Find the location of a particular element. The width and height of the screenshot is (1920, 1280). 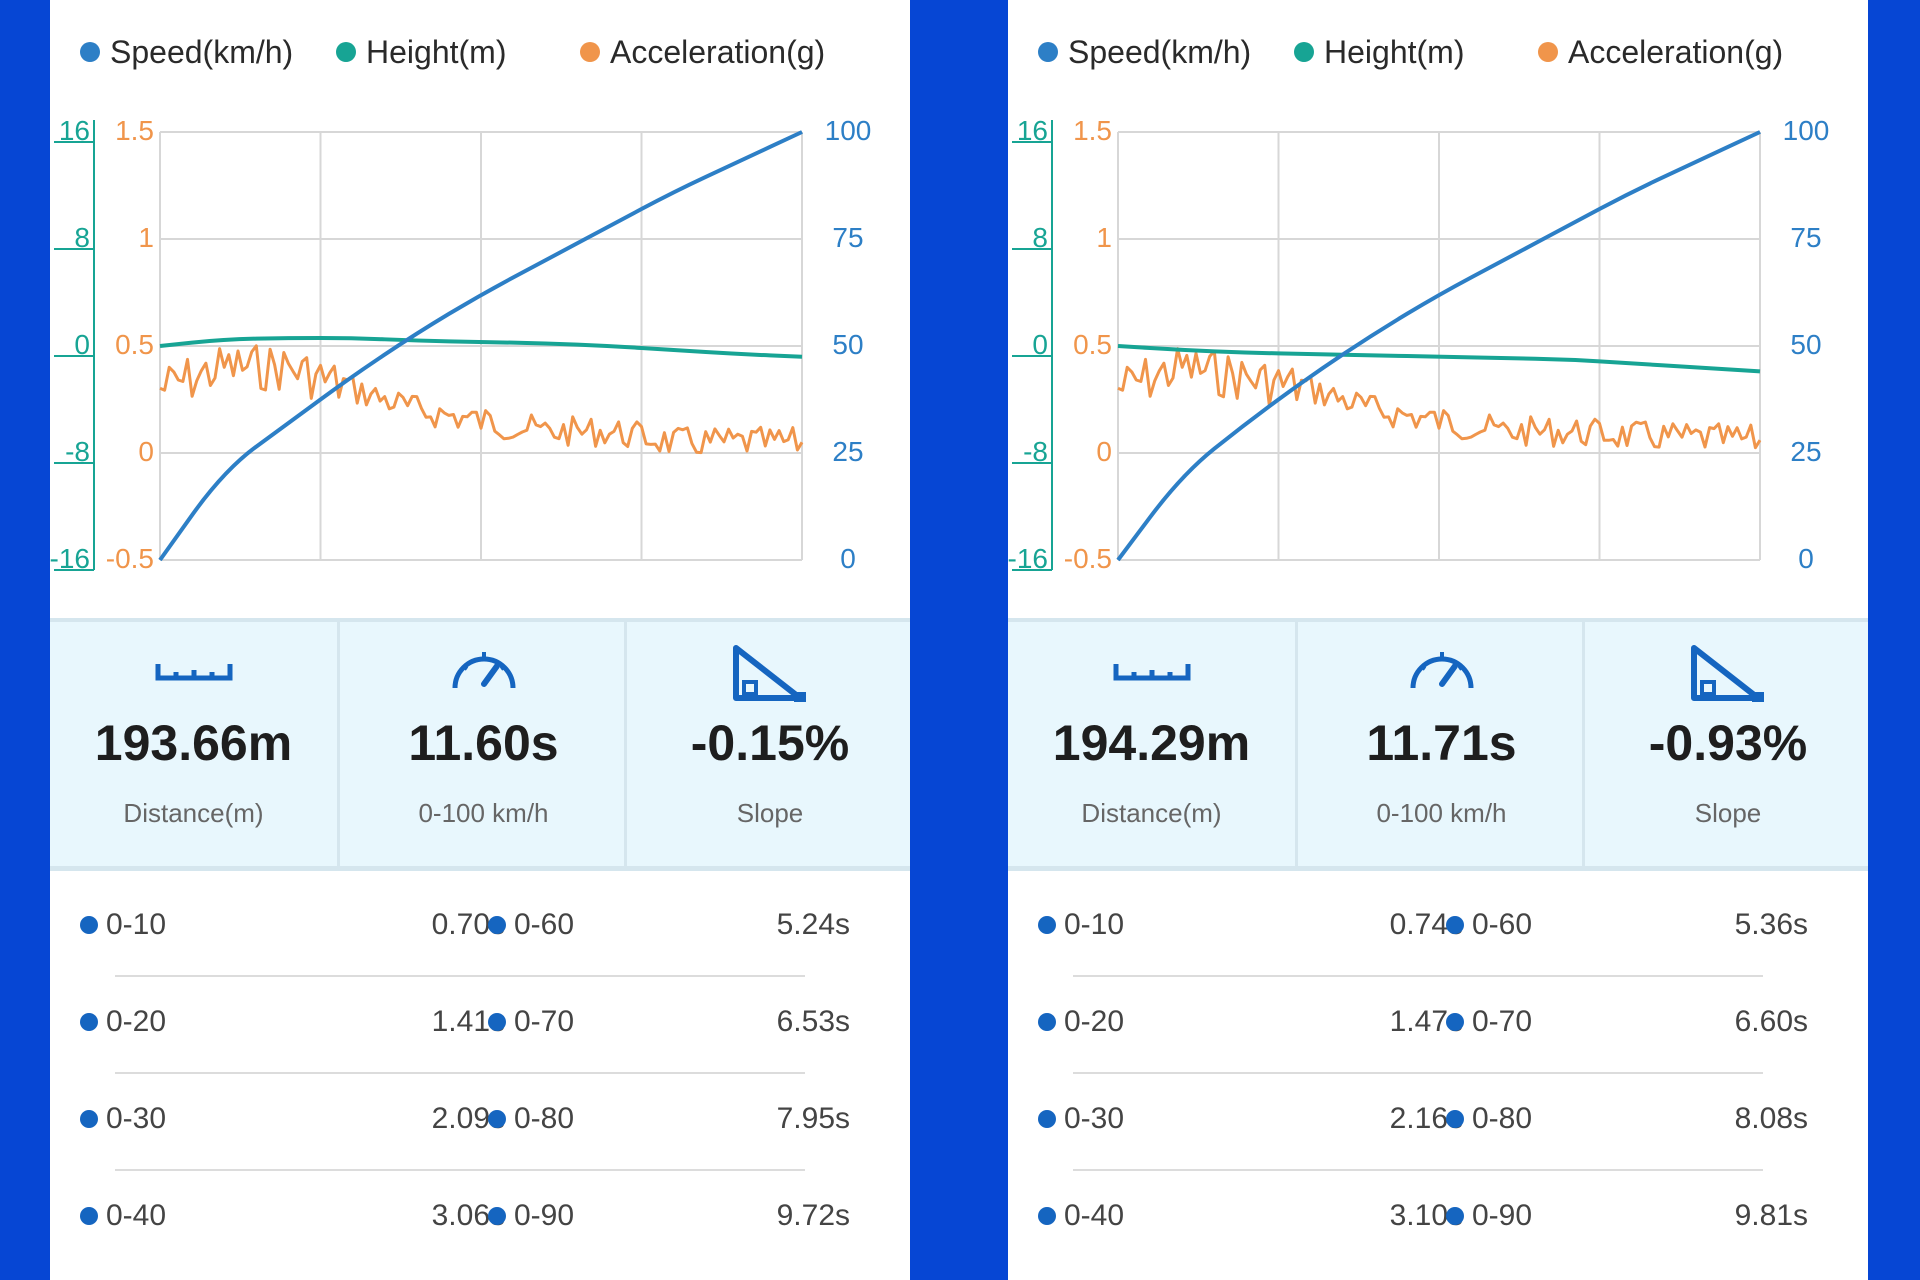

interval-time: 3.06s is located at coordinates (468, 1215).